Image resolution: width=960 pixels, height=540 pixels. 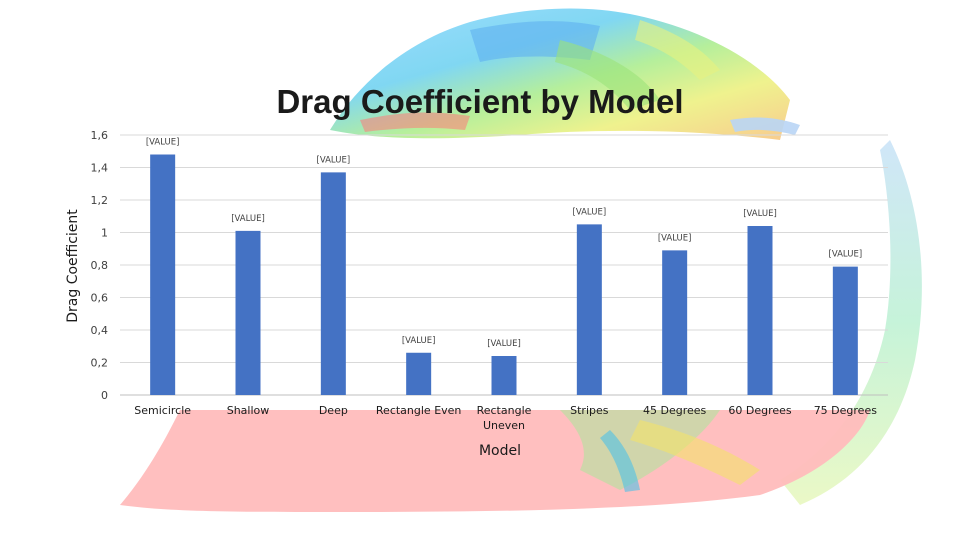 I want to click on x-tick-label: Rectangle Even, so click(x=419, y=410).